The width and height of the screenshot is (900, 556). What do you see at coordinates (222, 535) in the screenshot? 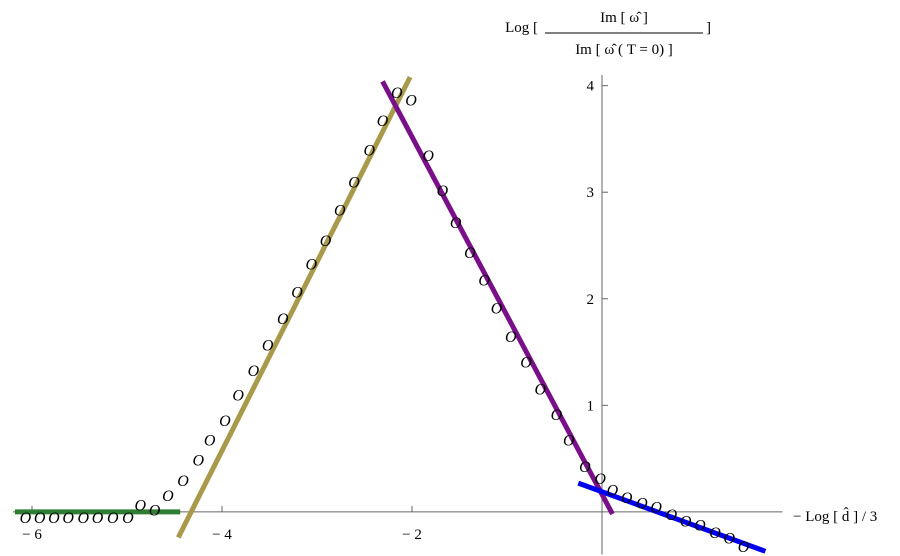
I see `x-tick-label: − 4` at bounding box center [222, 535].